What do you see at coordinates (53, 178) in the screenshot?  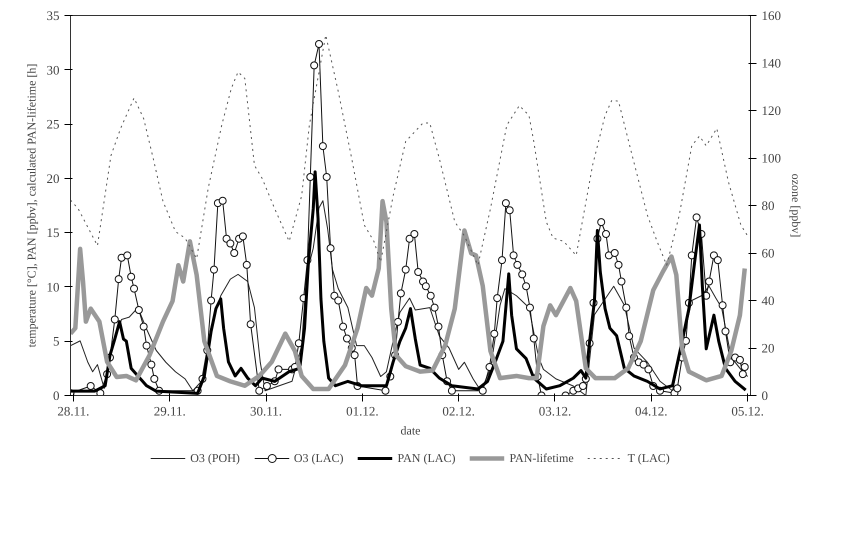 I see `y-tick-label: 20` at bounding box center [53, 178].